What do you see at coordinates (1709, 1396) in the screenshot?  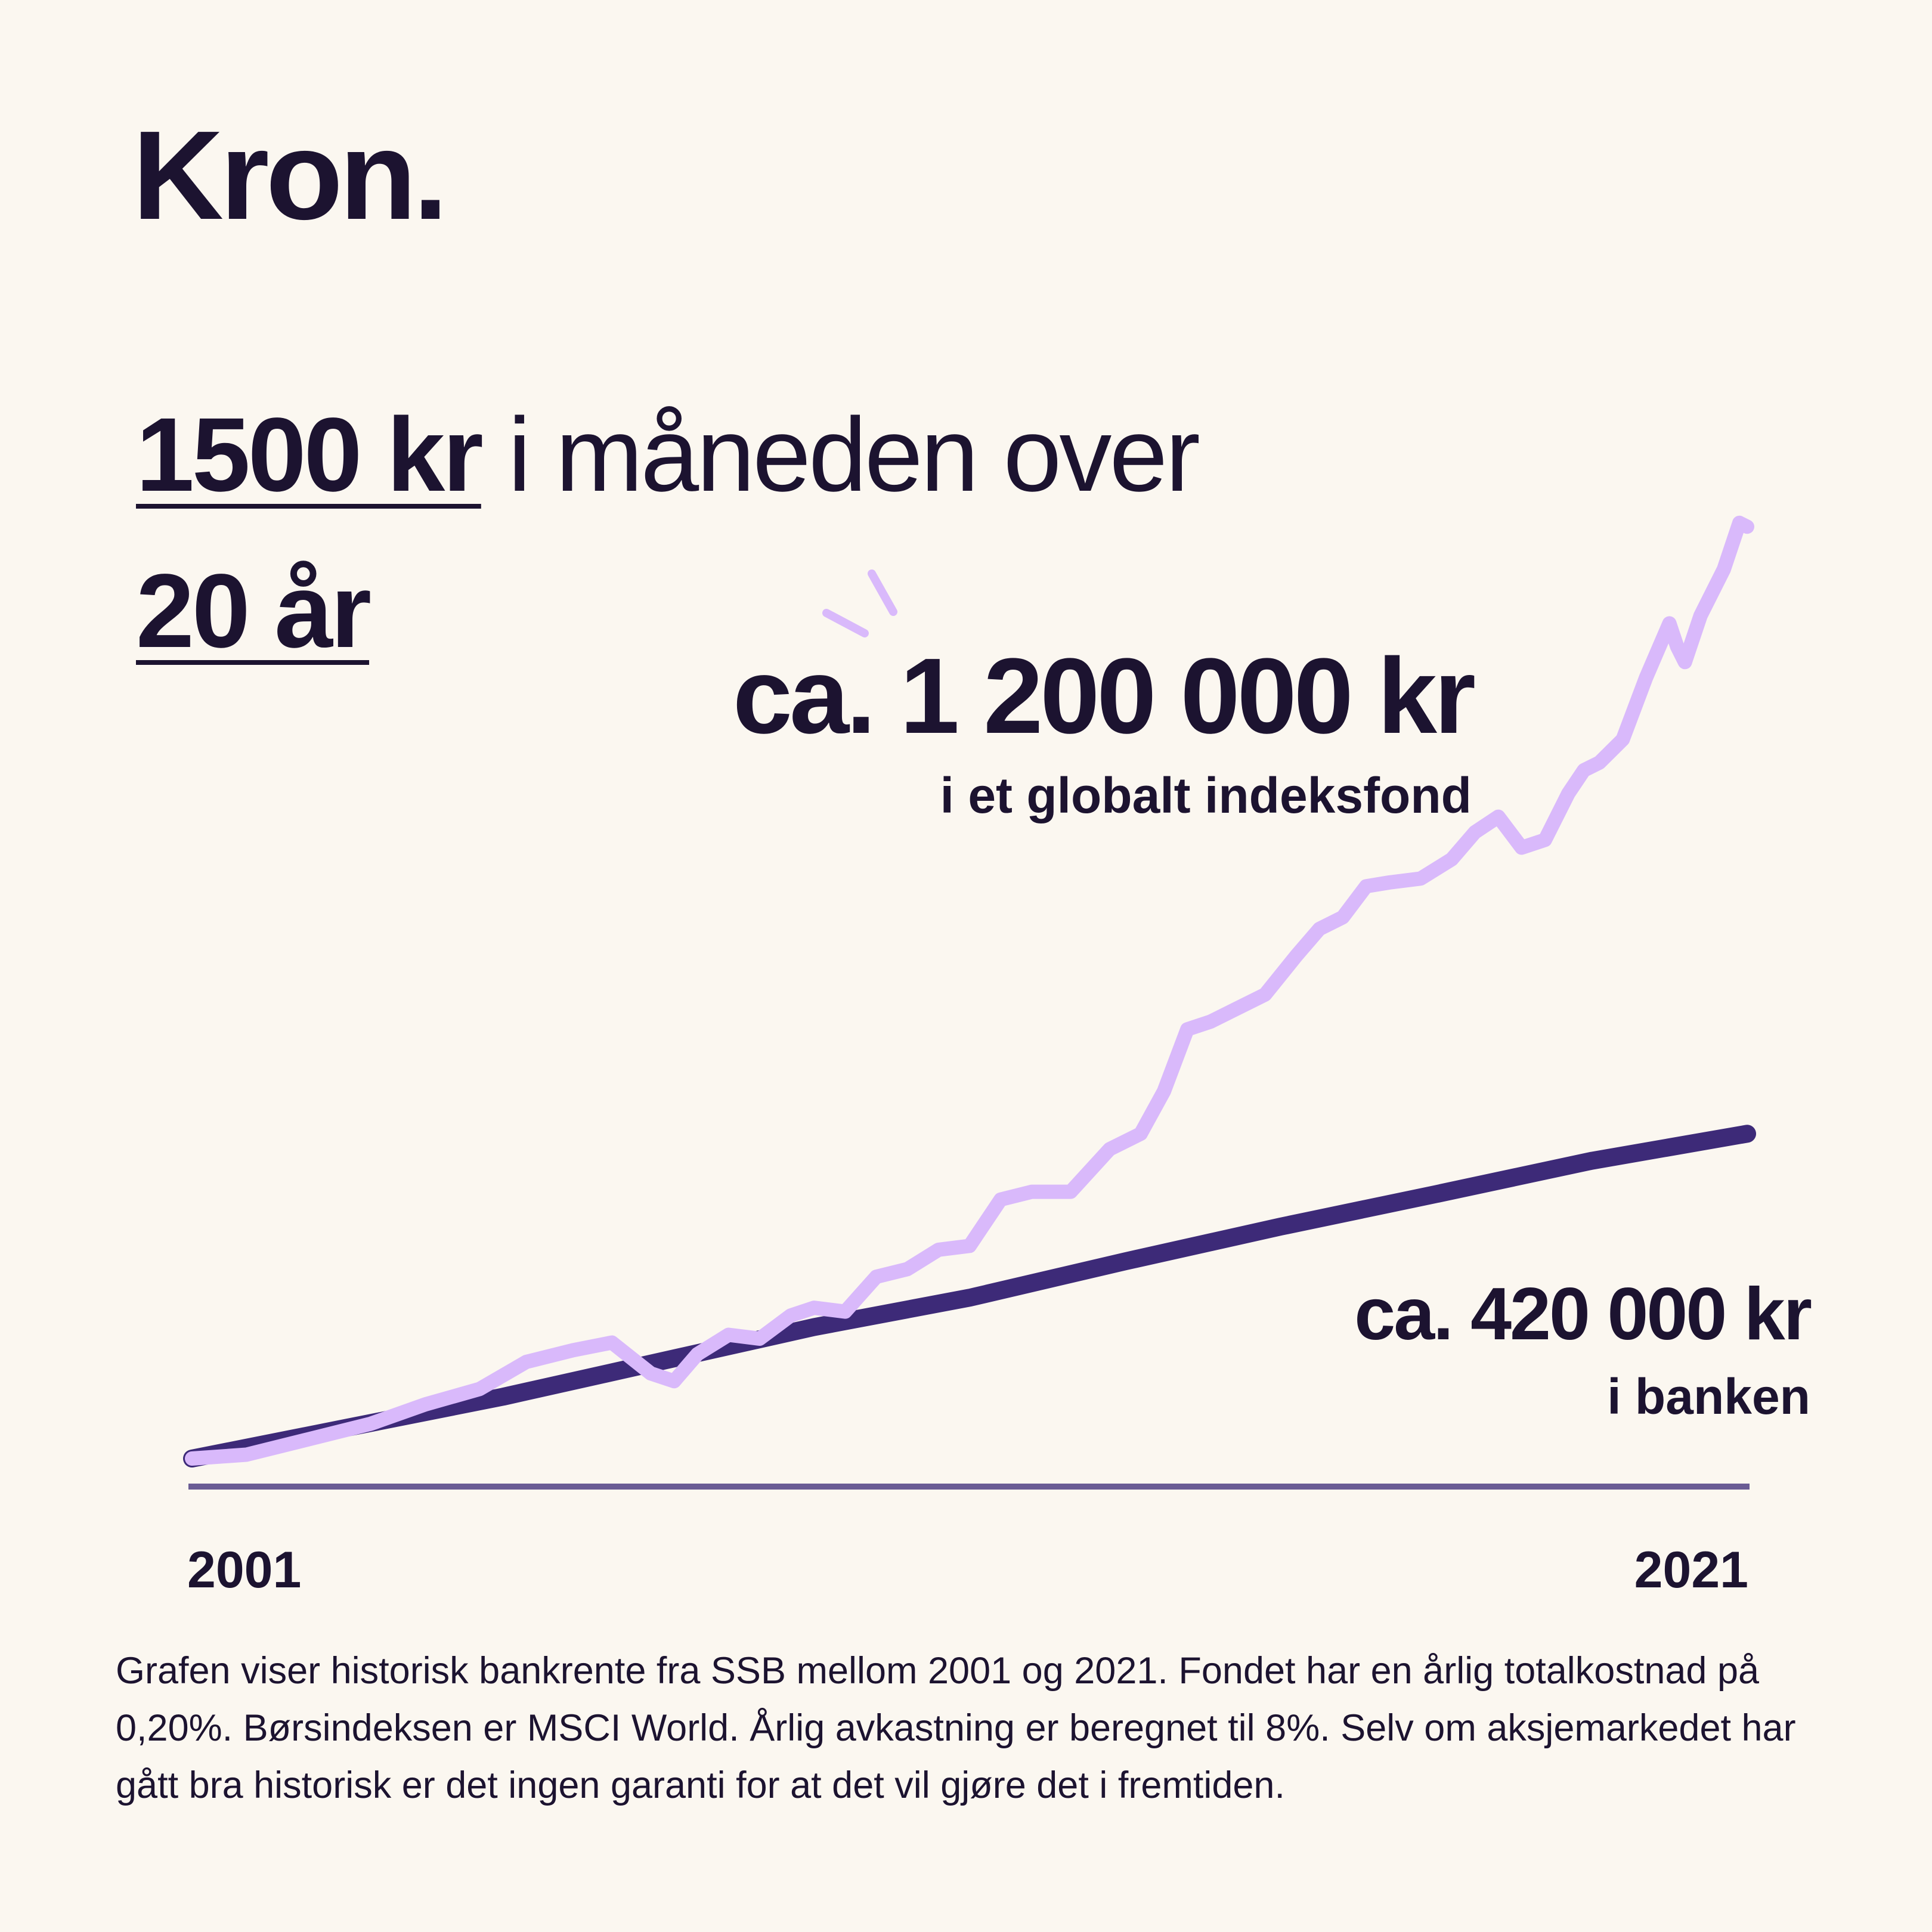 I see `bank-description-label: i banken` at bounding box center [1709, 1396].